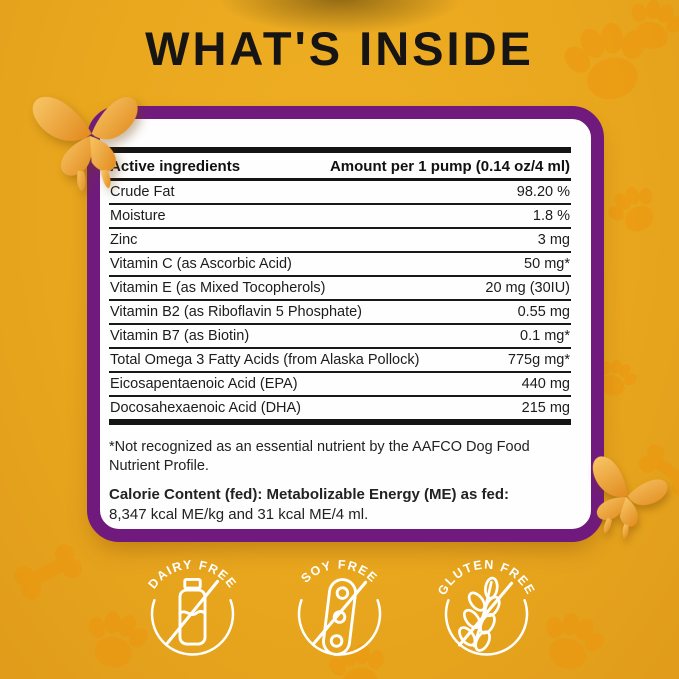 Image resolution: width=679 pixels, height=679 pixels. Describe the element at coordinates (206, 408) in the screenshot. I see `ingredient-name: Docosahexaenoic Acid (DHA)` at that location.